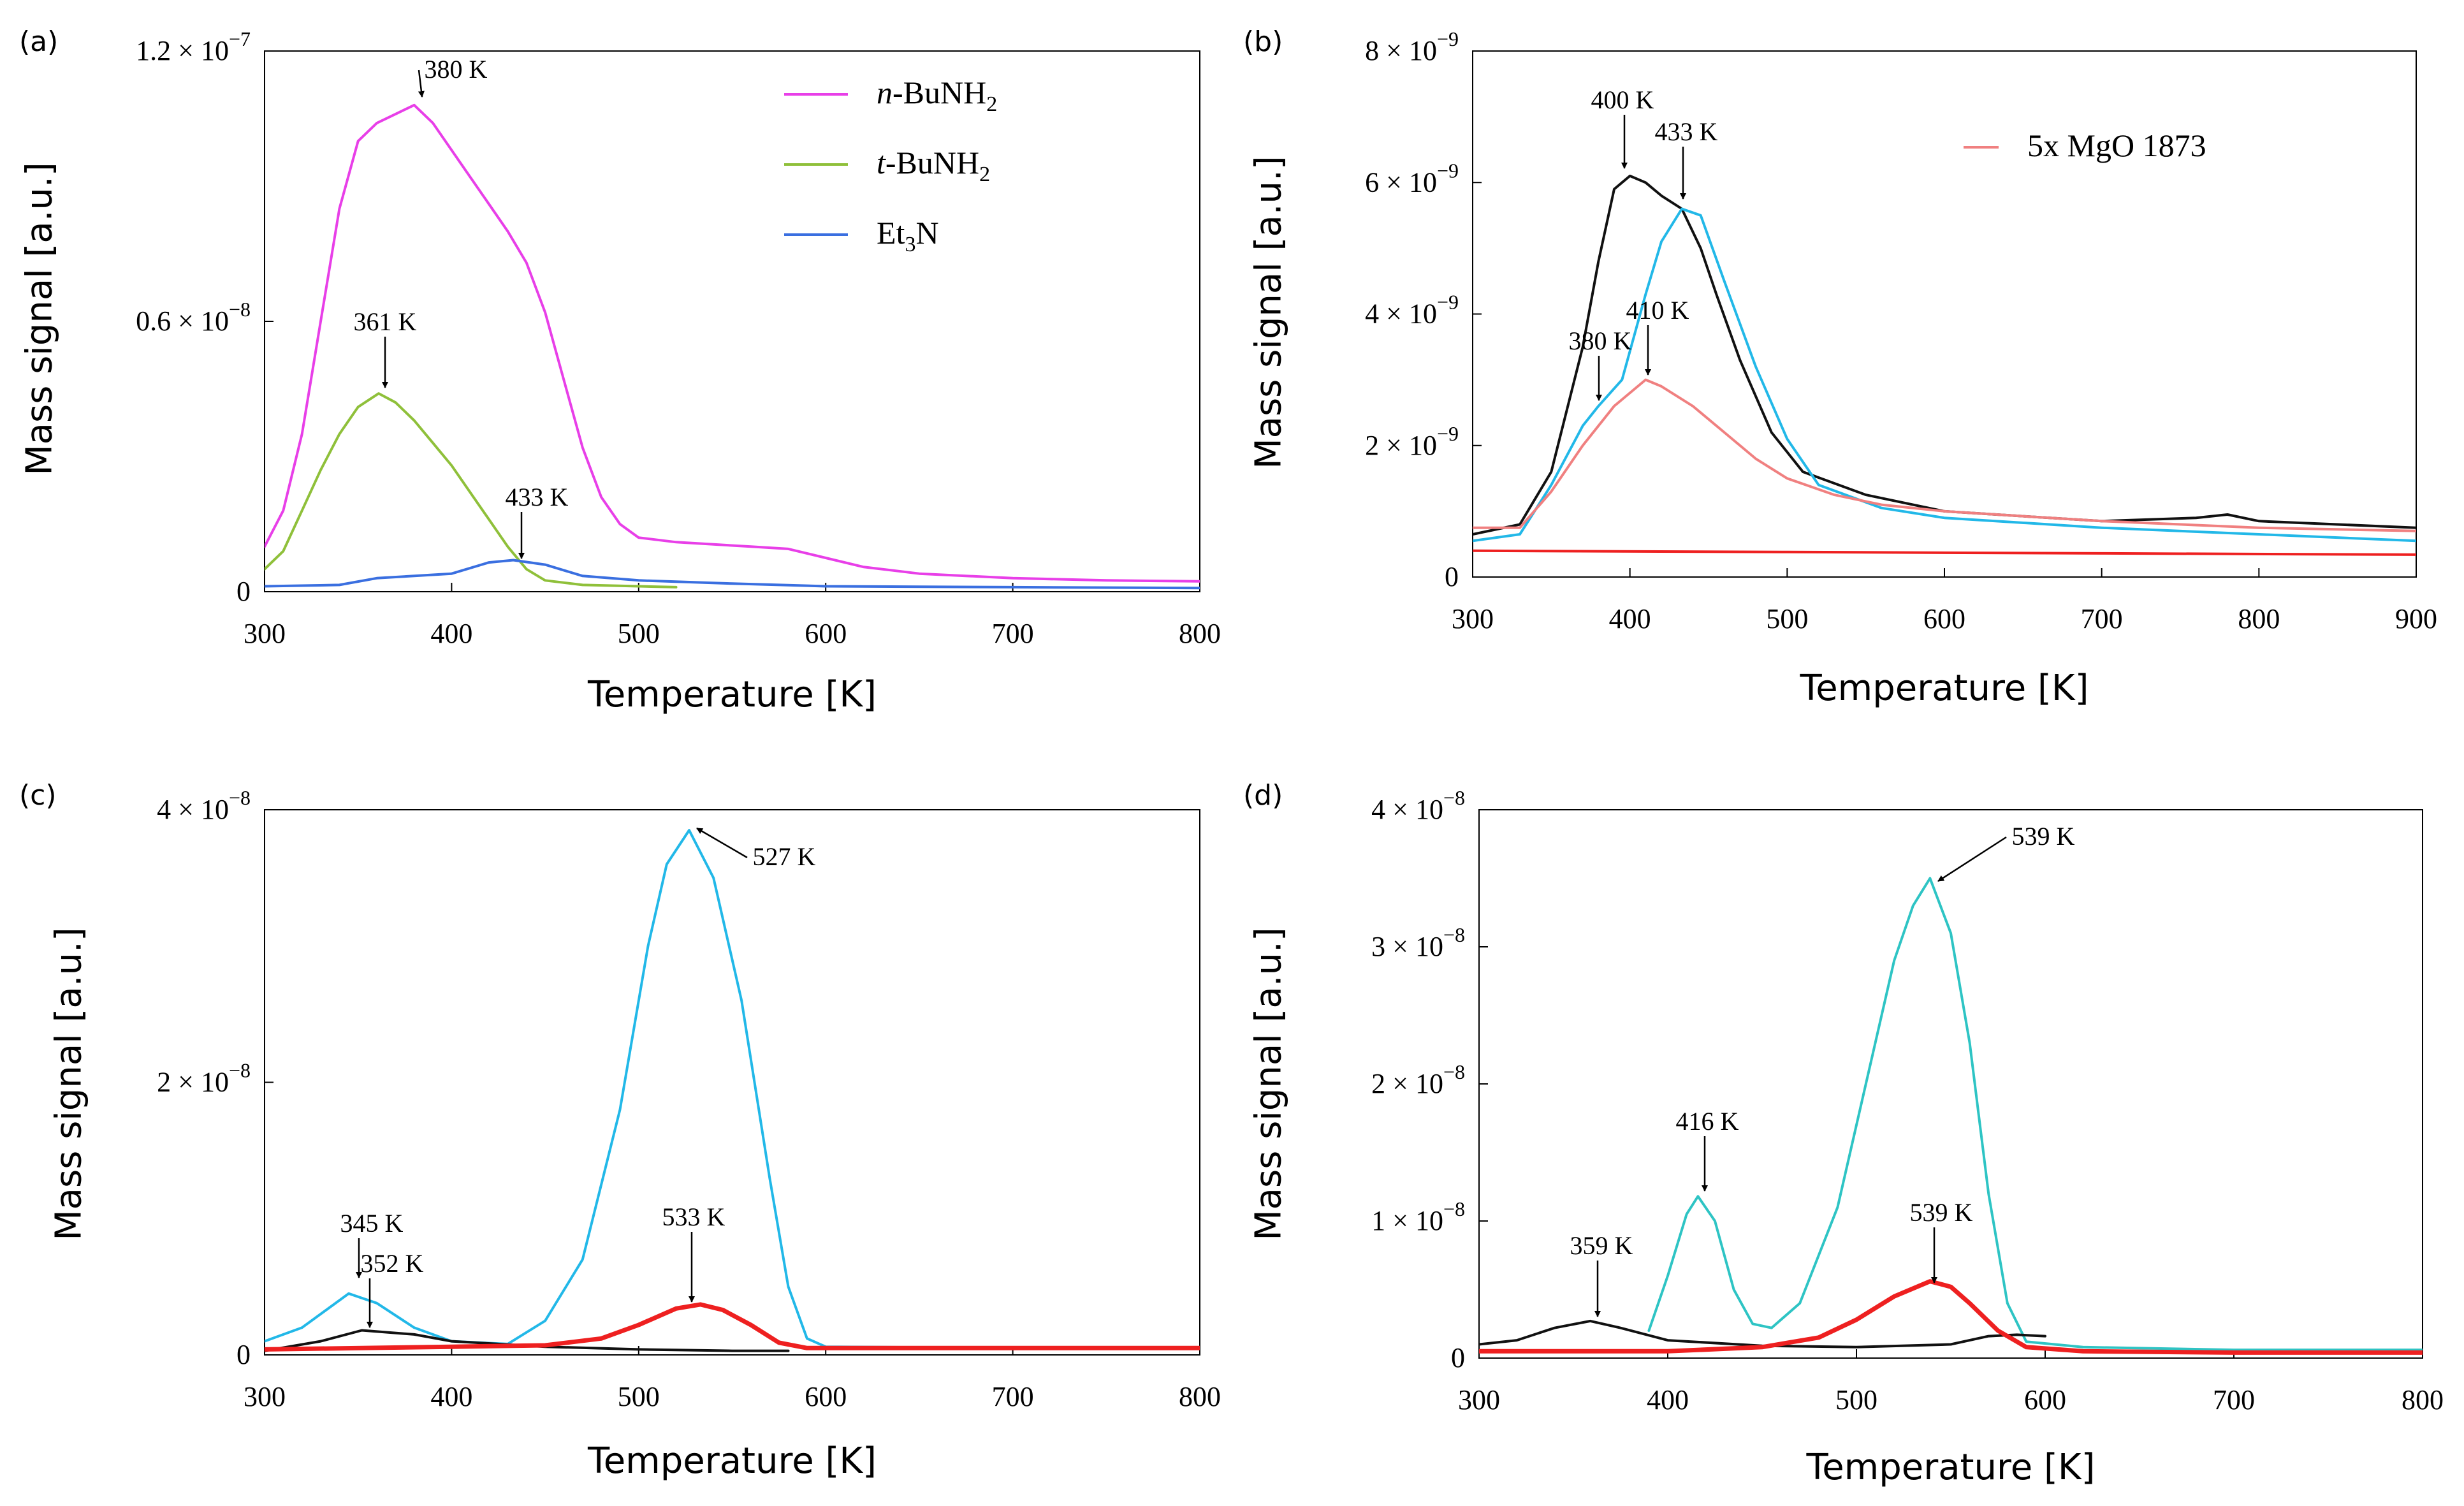 The image size is (2464, 1506). What do you see at coordinates (937, 95) in the screenshot?
I see `legend-entry: n-BuNH2` at bounding box center [937, 95].